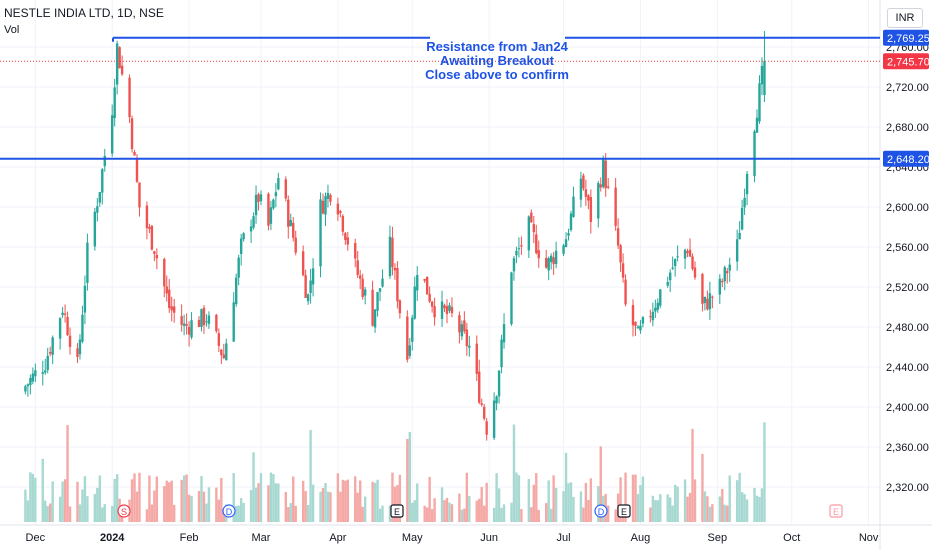 This screenshot has width=932, height=550. What do you see at coordinates (905, 18) in the screenshot?
I see `currency-selector: INR` at bounding box center [905, 18].